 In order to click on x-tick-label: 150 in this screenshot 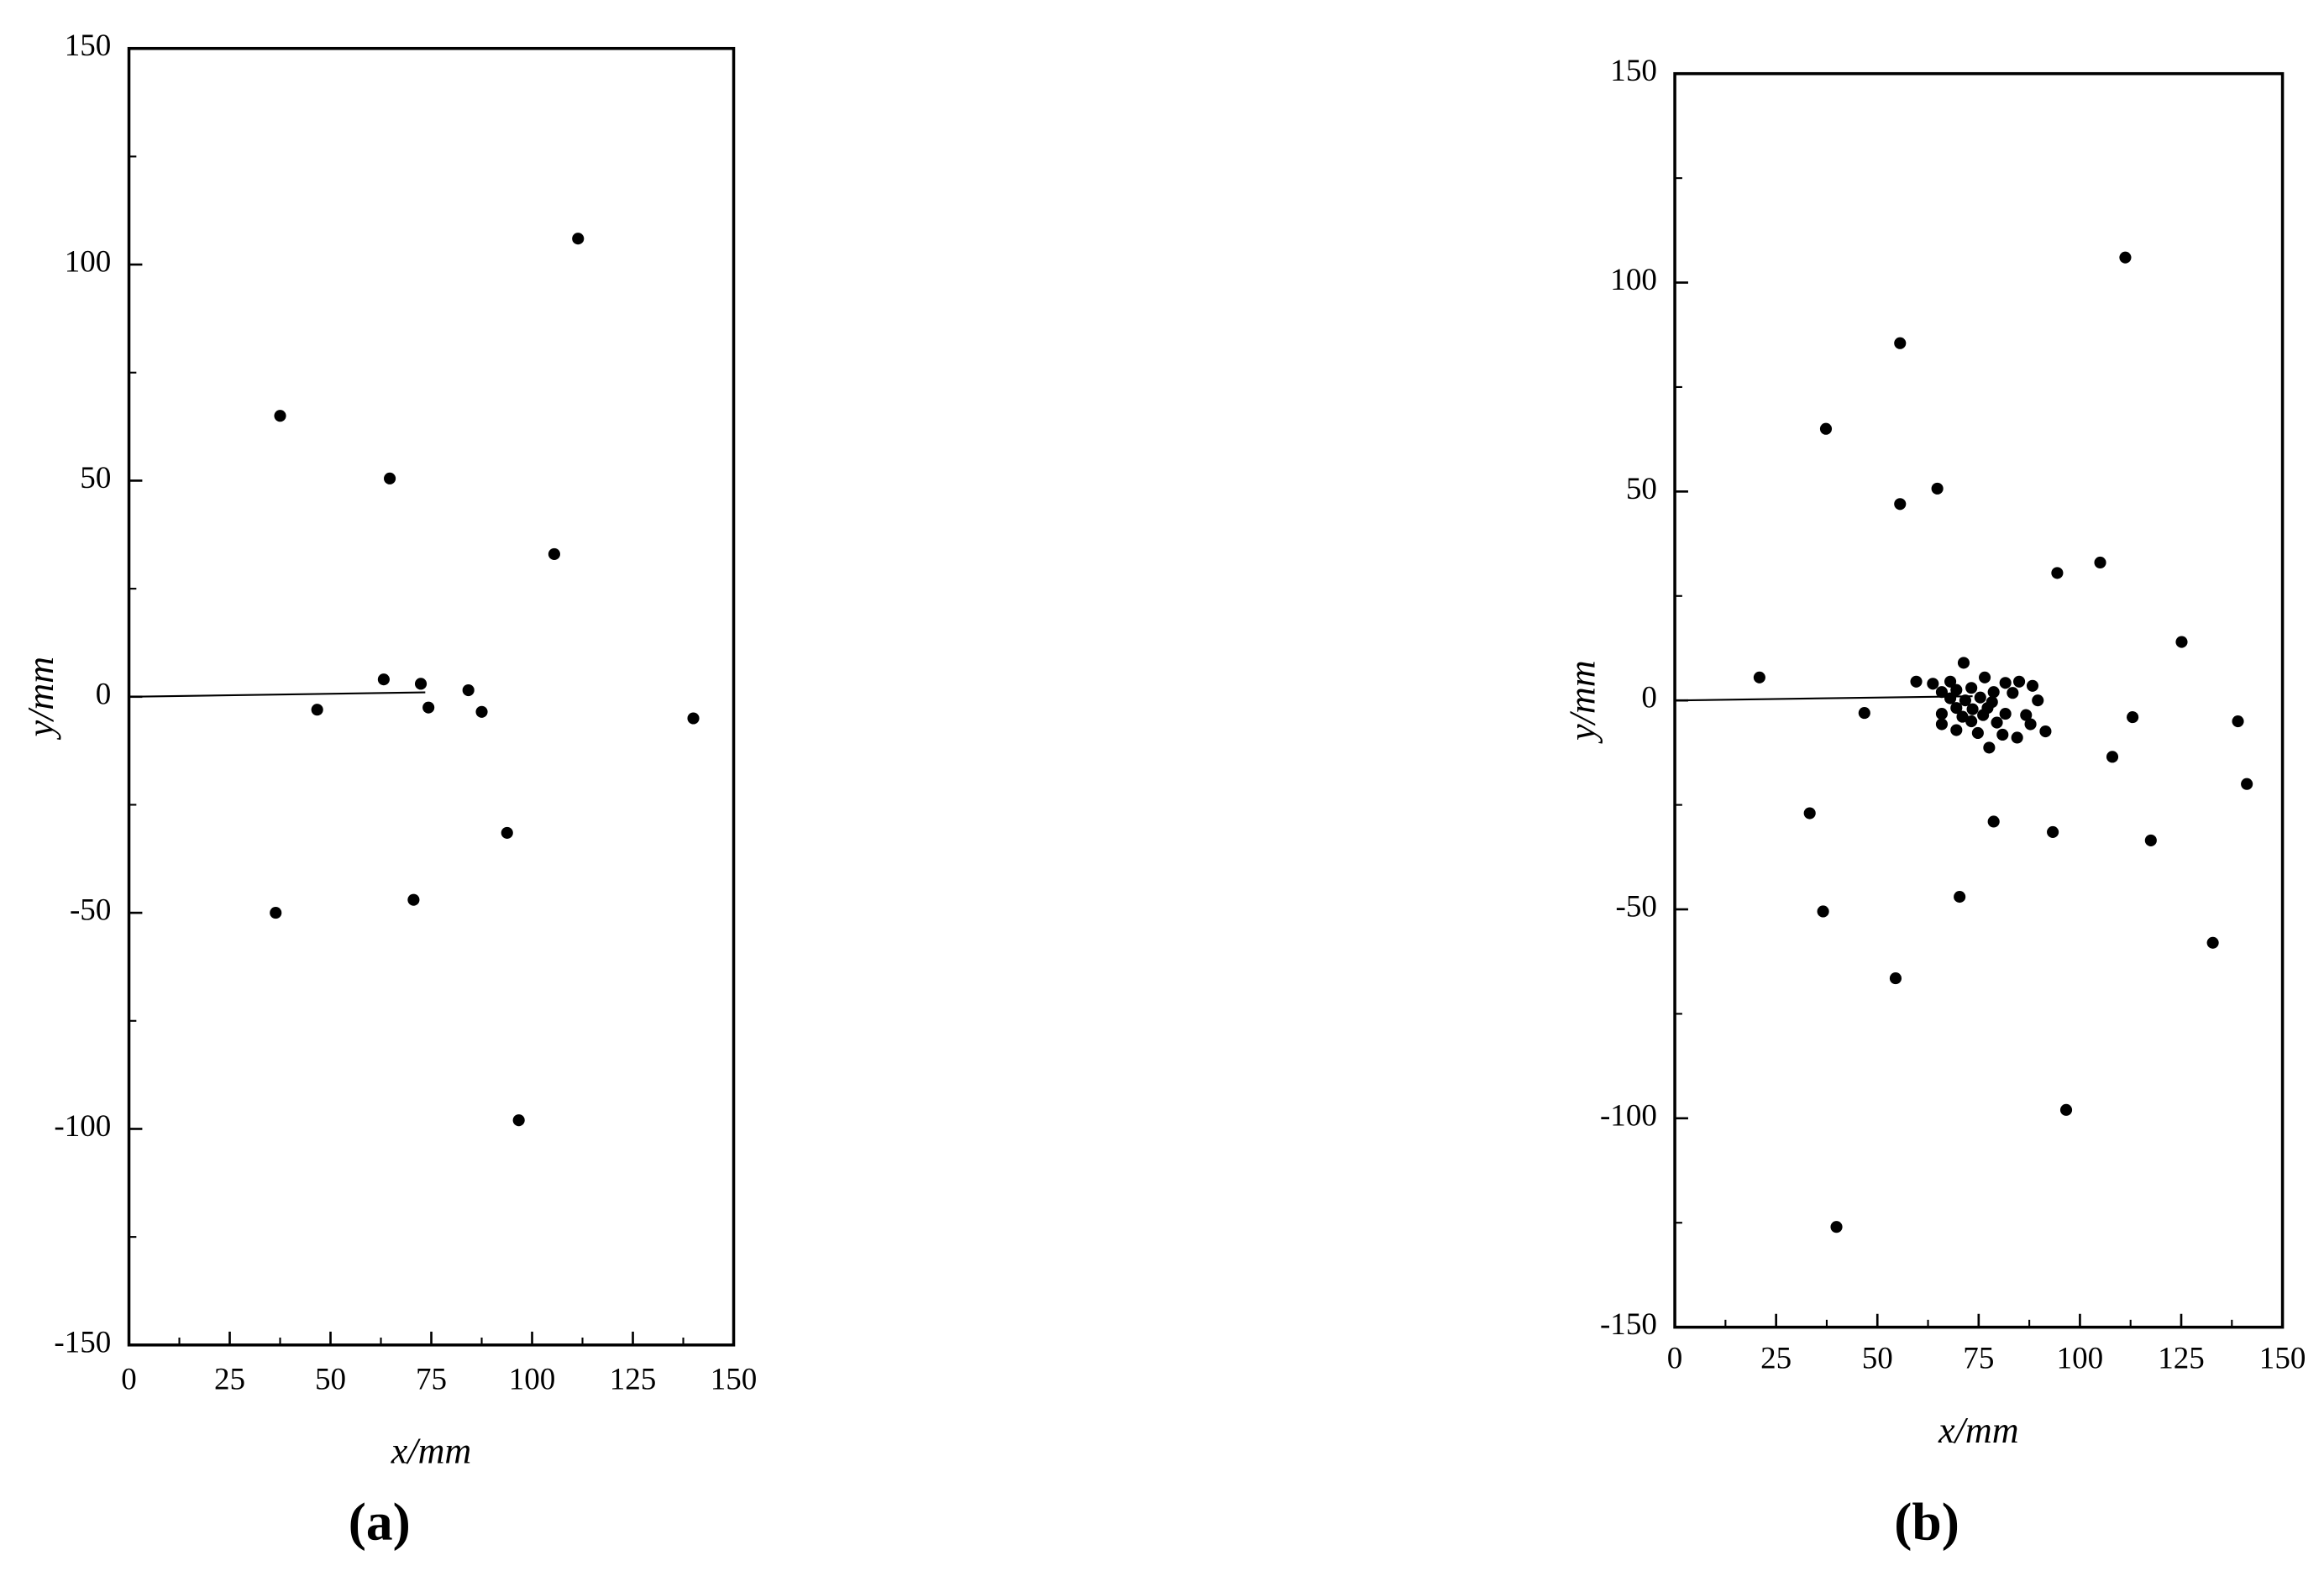, I will do `click(734, 1379)`.